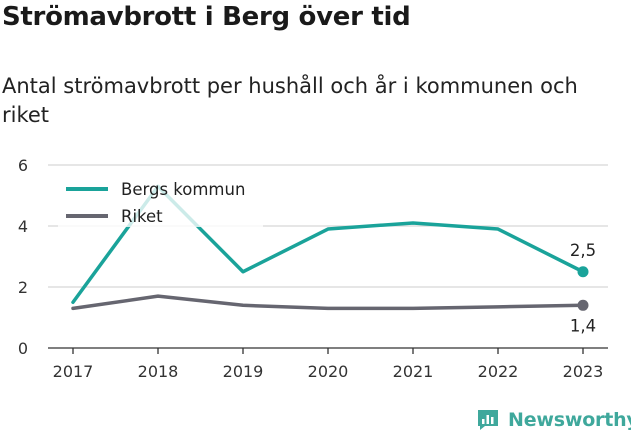  Describe the element at coordinates (583, 250) in the screenshot. I see `series-end-label: 2,5` at that location.